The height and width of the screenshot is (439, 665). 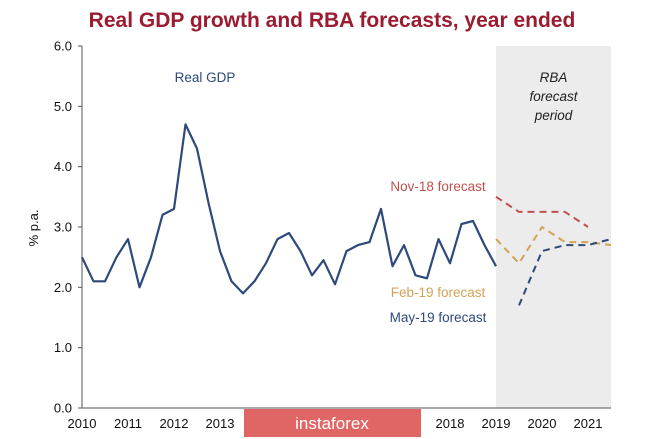 I want to click on x-axis: 2010 2011 2012 2013 2018 2019 2020 2021, so click(x=339, y=419).